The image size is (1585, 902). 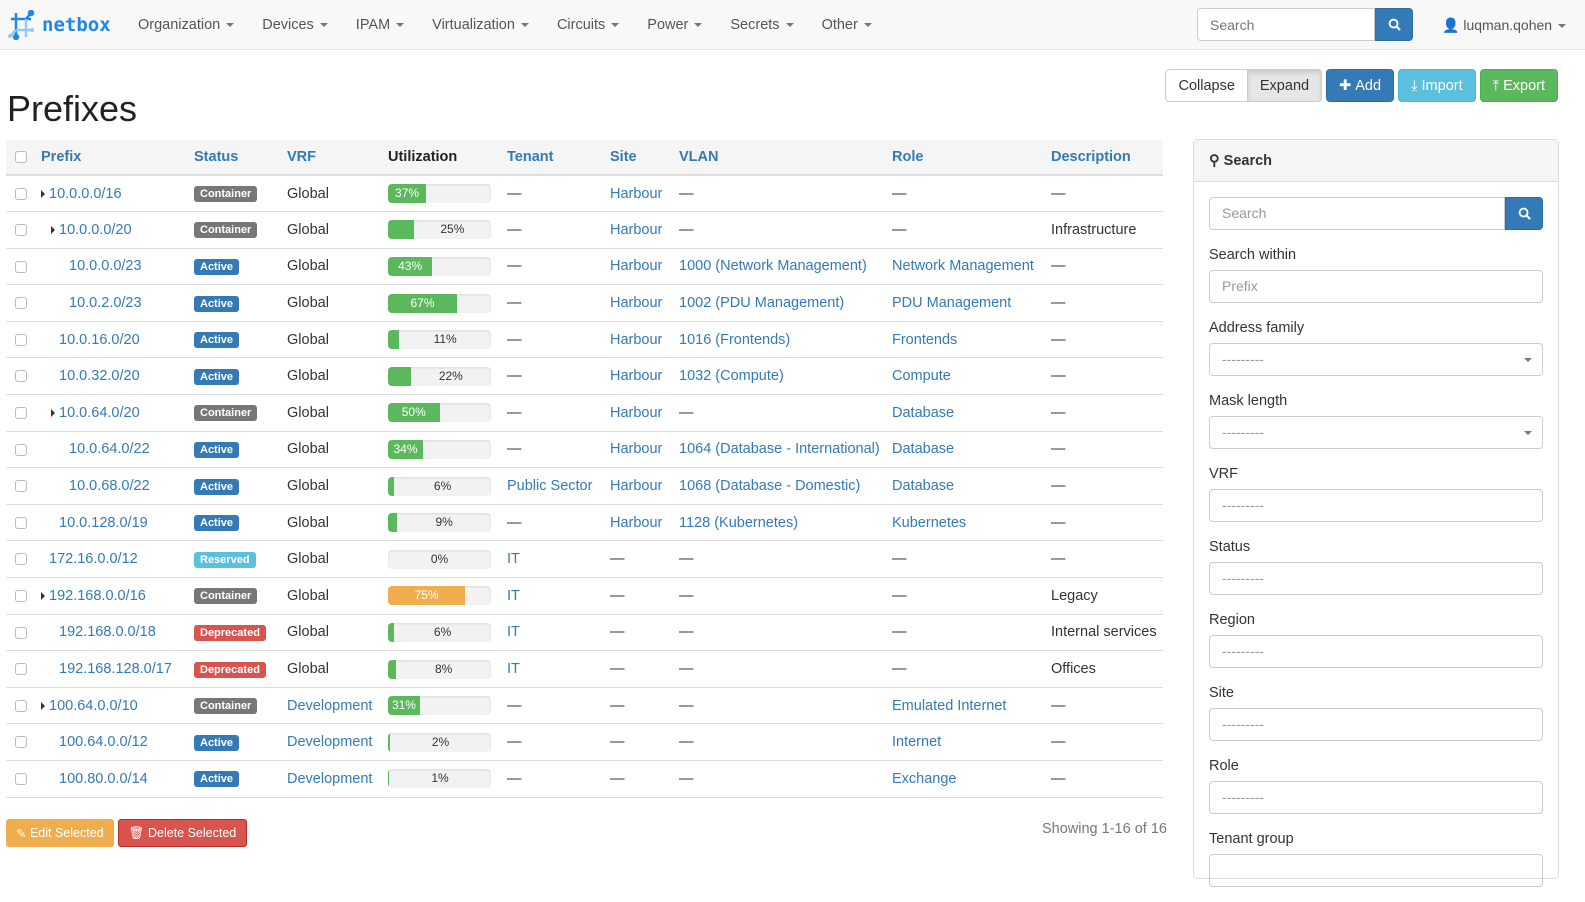 What do you see at coordinates (1106, 158) in the screenshot?
I see `header-description: Description` at bounding box center [1106, 158].